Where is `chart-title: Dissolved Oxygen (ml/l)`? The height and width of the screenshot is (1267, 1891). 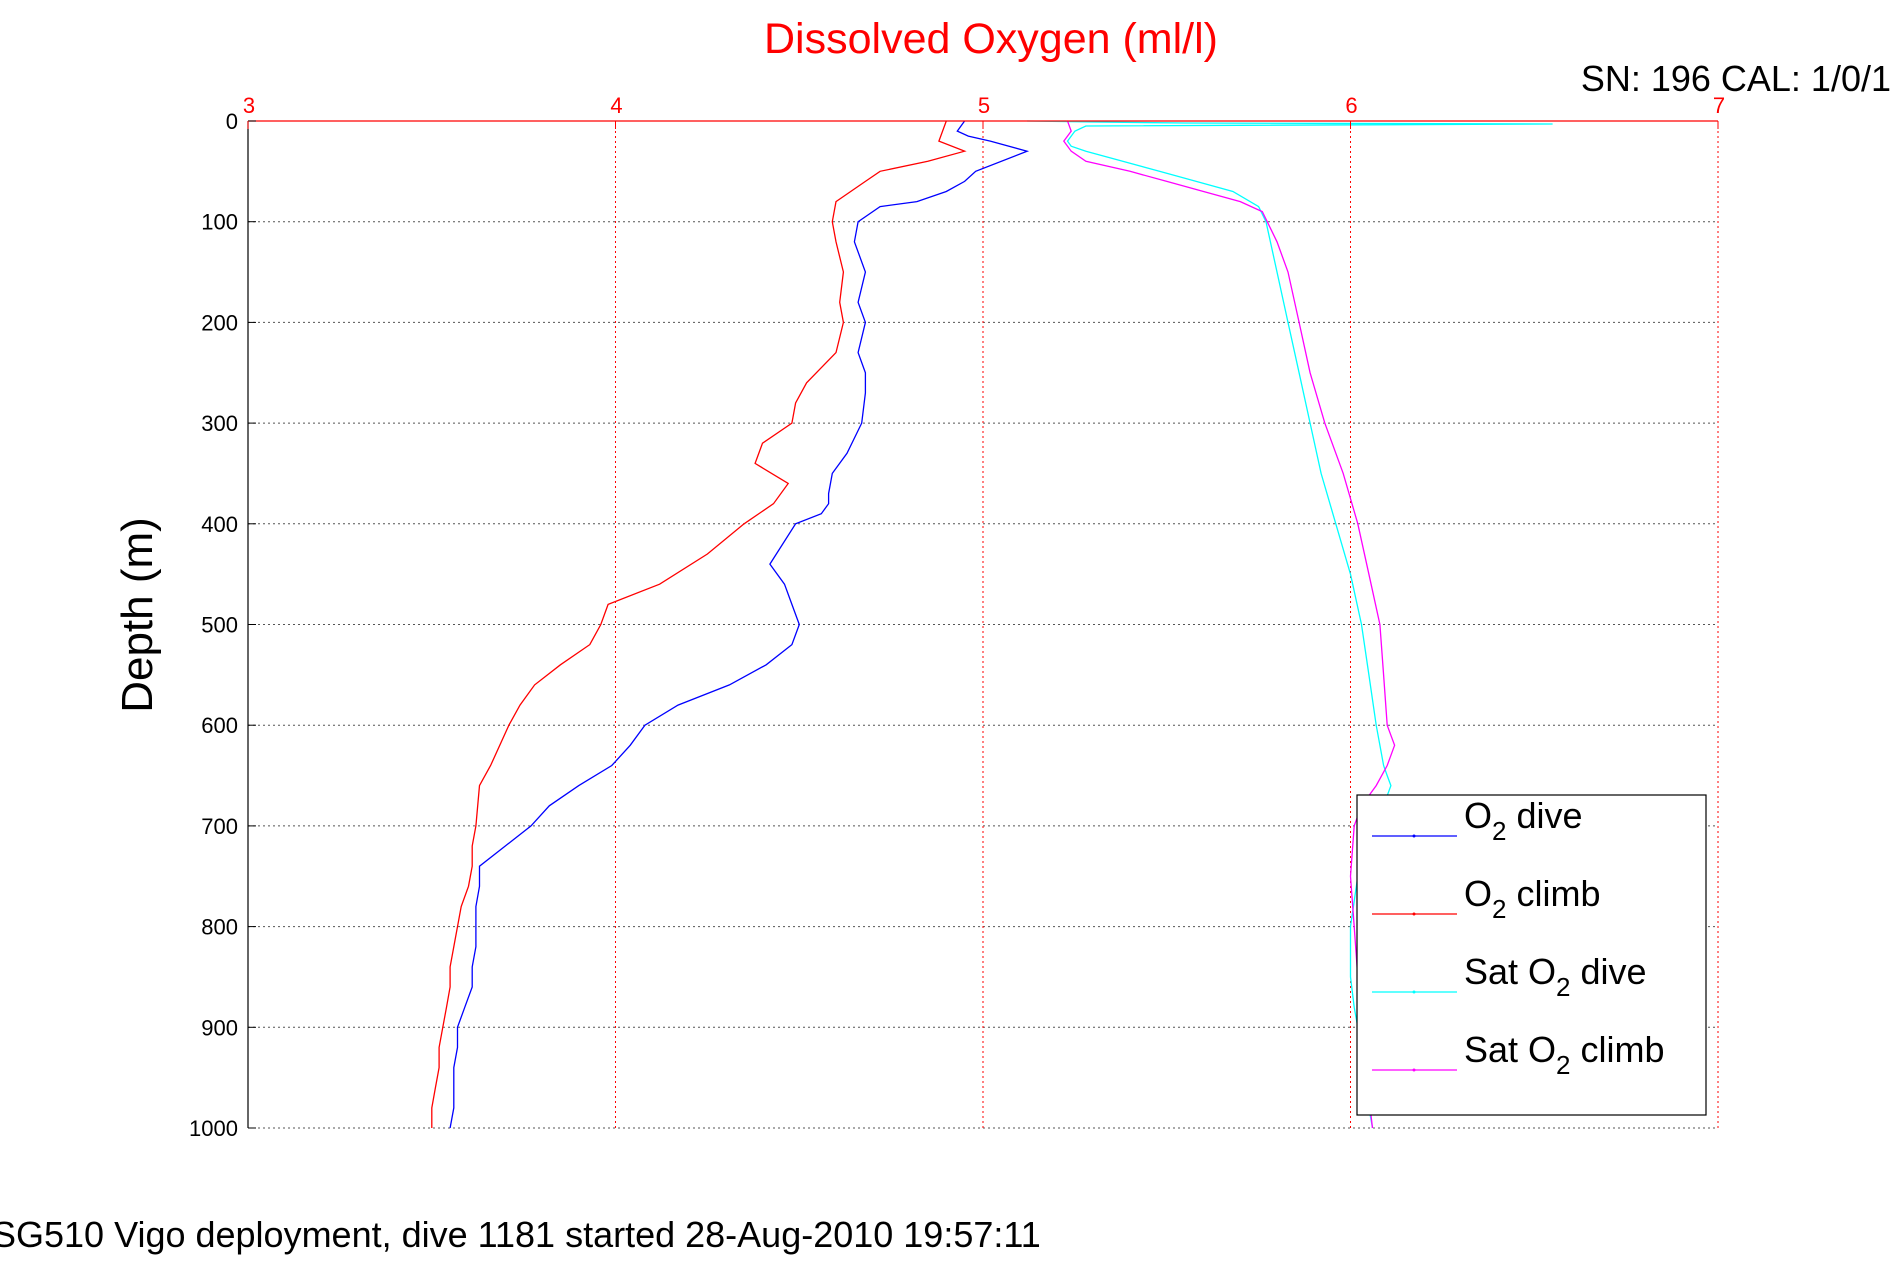 chart-title: Dissolved Oxygen (ml/l) is located at coordinates (991, 39).